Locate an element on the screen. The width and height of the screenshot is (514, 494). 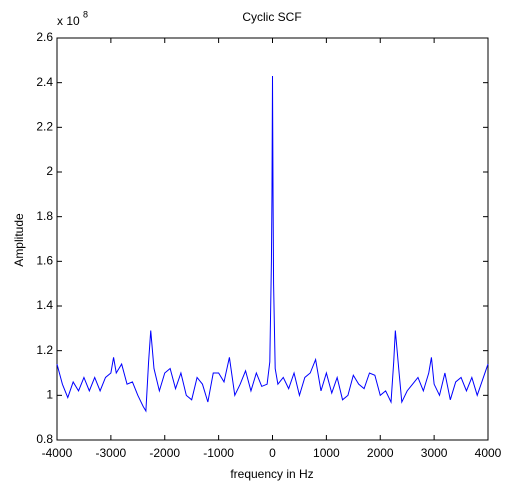
y-tick-label: 1 is located at coordinates (49, 395).